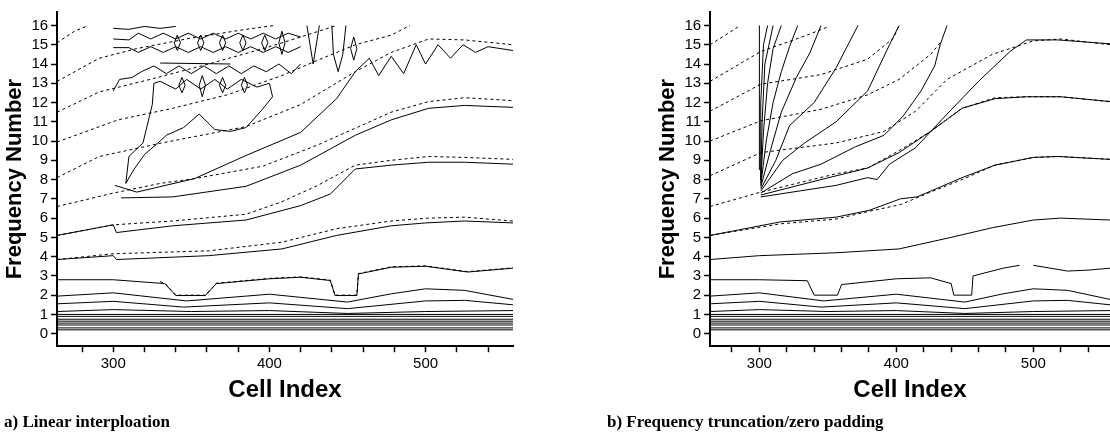 Image resolution: width=1110 pixels, height=445 pixels. I want to click on text: a) Linear interploation, so click(87, 422).